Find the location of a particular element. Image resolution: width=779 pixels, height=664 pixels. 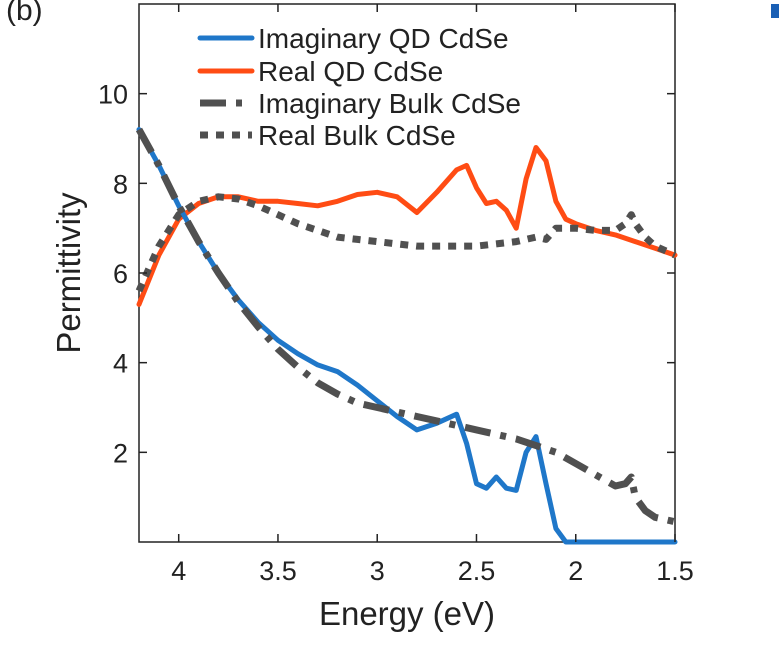

legend-label-imaginary-qd-cdse: Imaginary QD CdSe is located at coordinates (383, 38).